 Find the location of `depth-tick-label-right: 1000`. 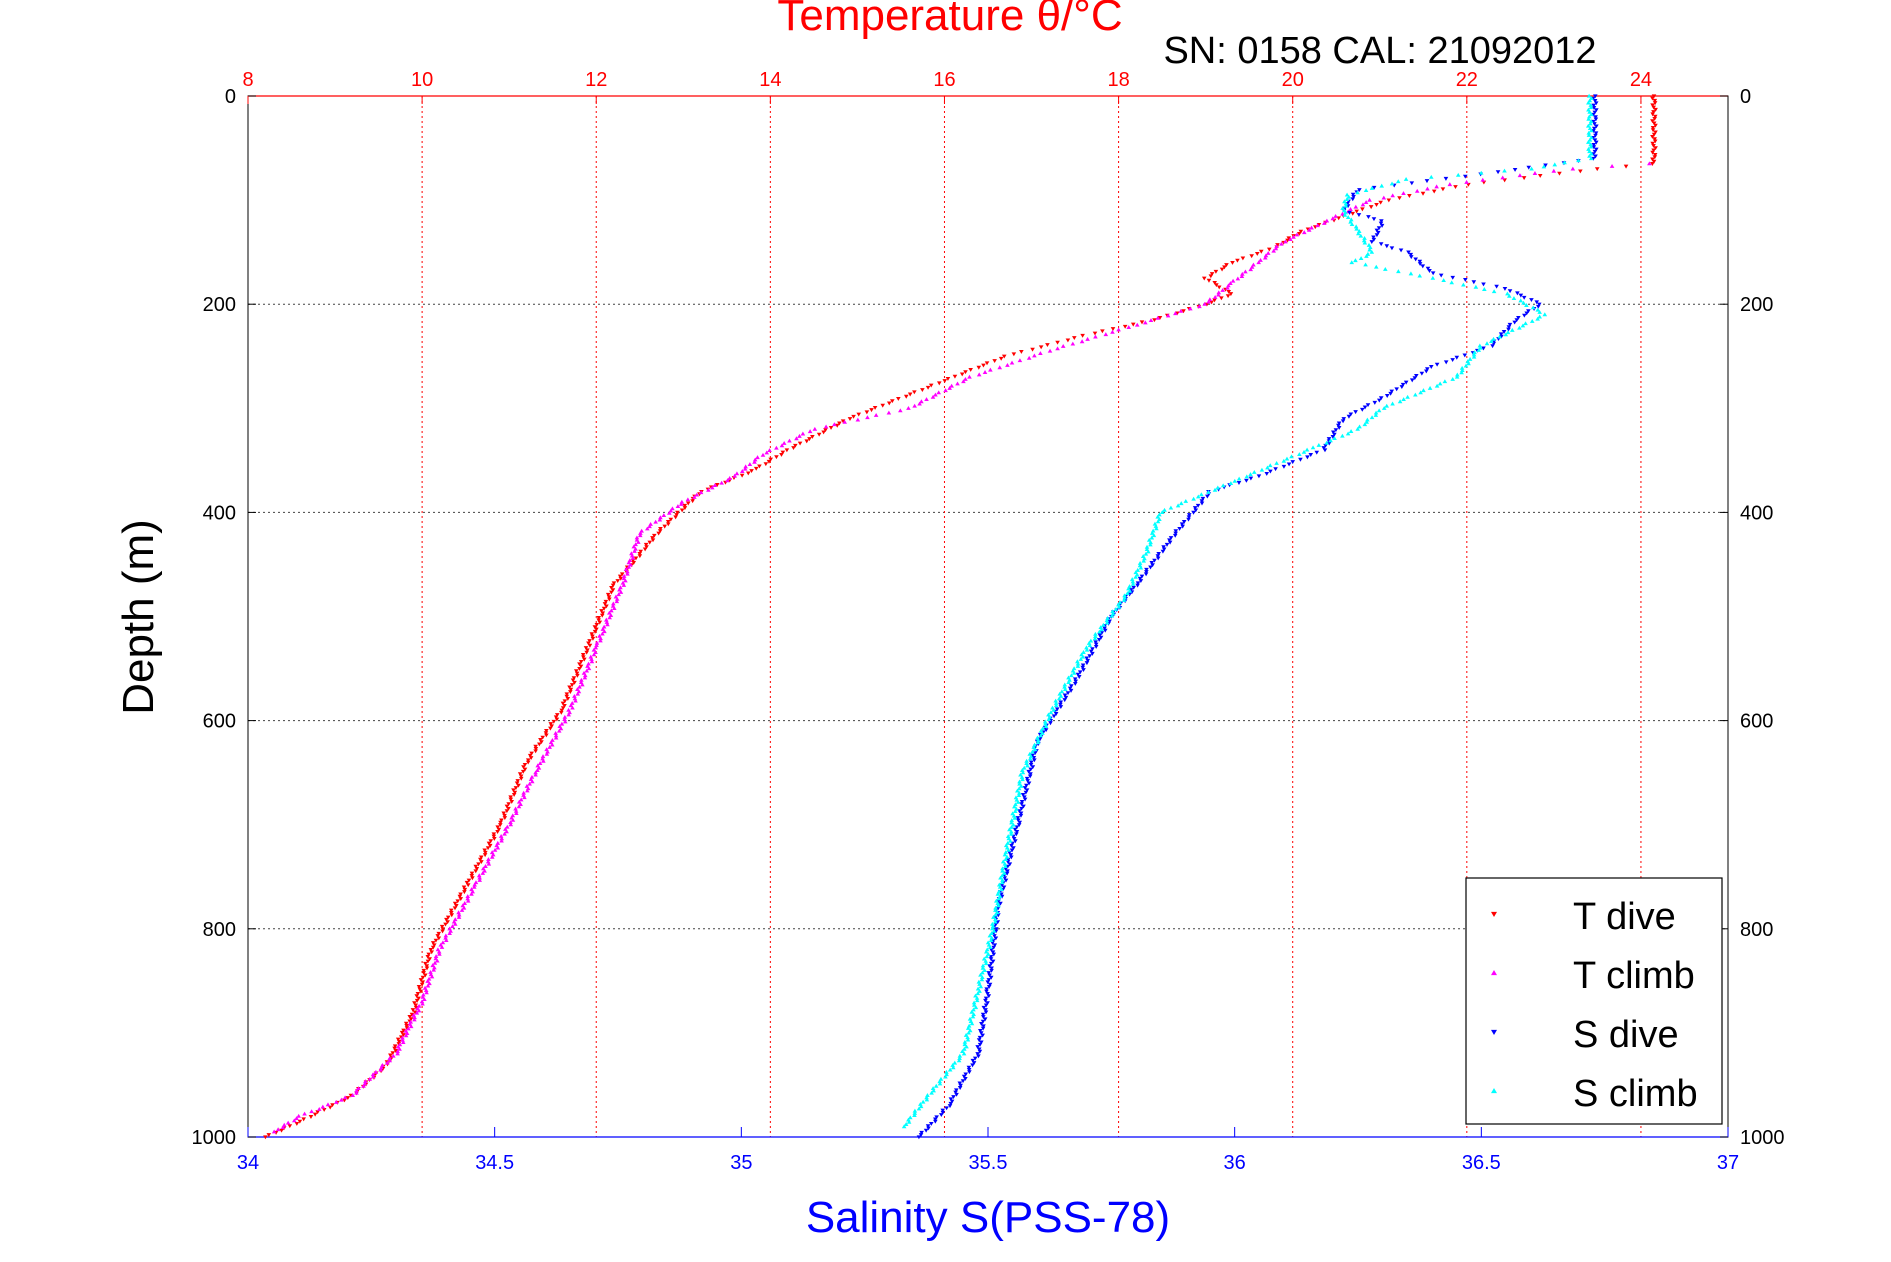

depth-tick-label-right: 1000 is located at coordinates (1762, 1138).